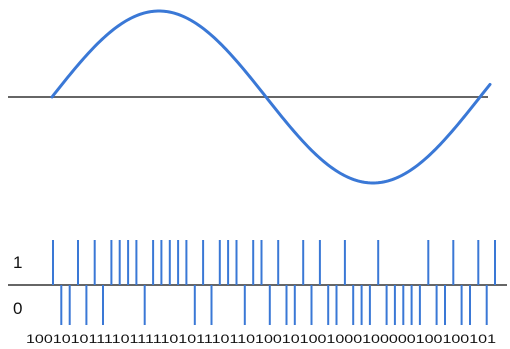  Describe the element at coordinates (17, 308) in the screenshot. I see `level-low-label: 0` at that location.